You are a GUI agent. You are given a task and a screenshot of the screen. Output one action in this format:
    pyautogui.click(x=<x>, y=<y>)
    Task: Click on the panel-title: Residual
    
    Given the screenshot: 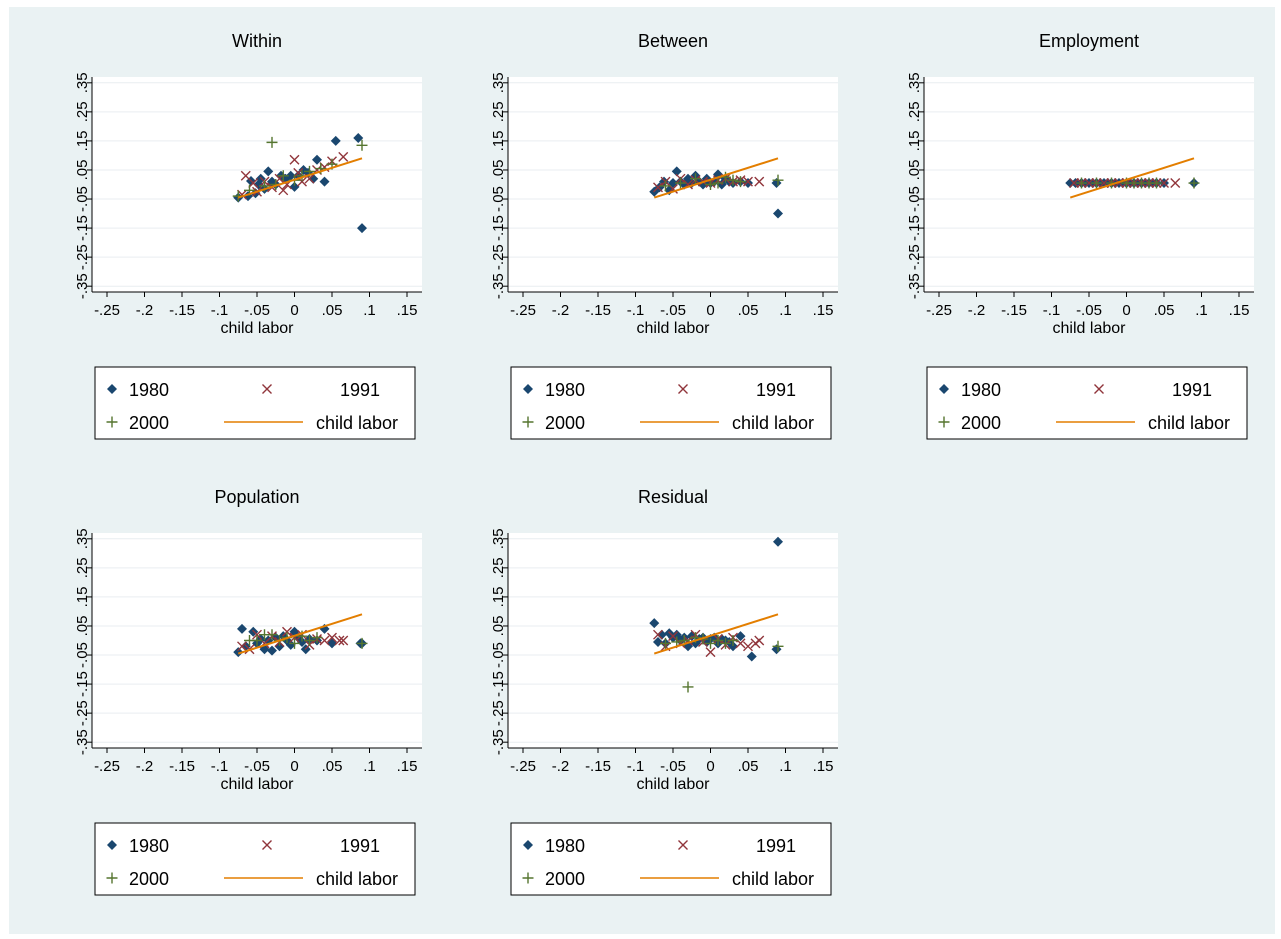 What is the action you would take?
    pyautogui.click(x=673, y=497)
    